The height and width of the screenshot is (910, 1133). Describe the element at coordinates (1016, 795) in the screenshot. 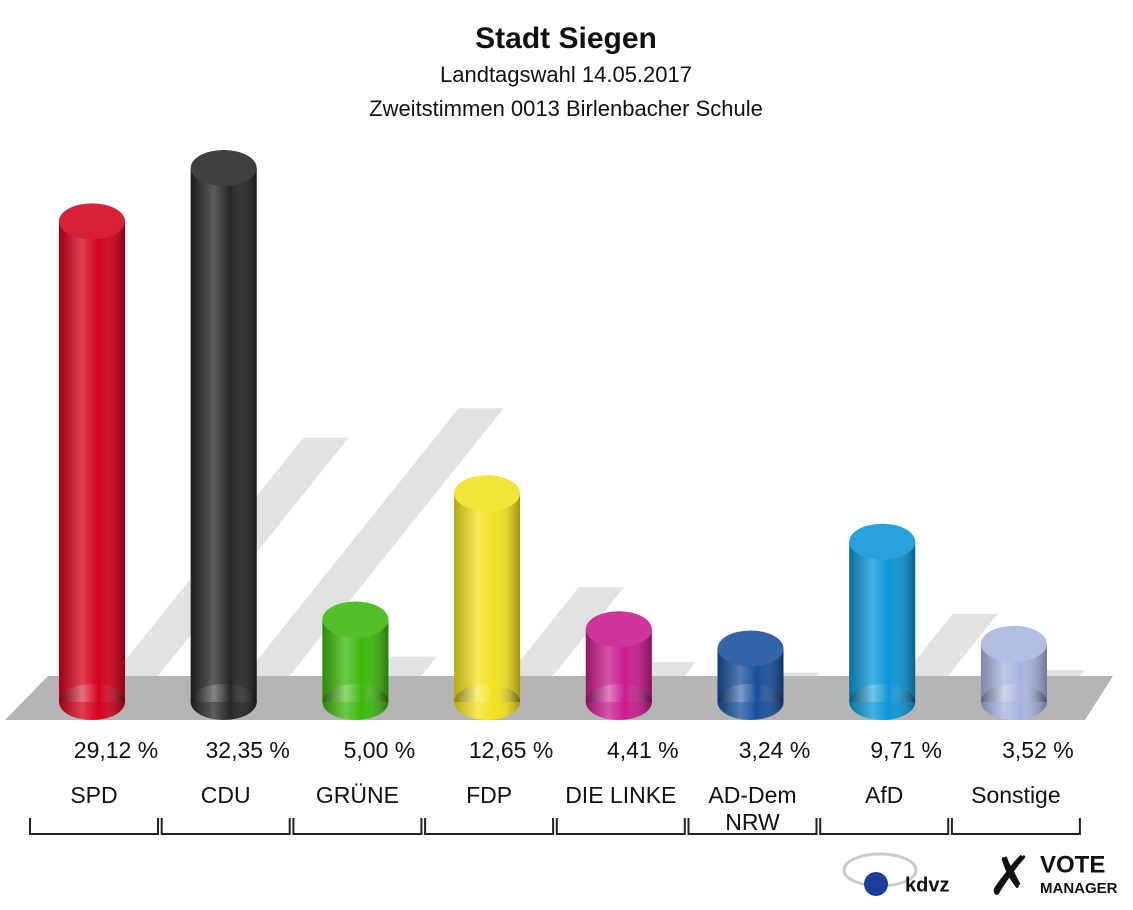

I see `x-tick-label: Sonstige` at that location.